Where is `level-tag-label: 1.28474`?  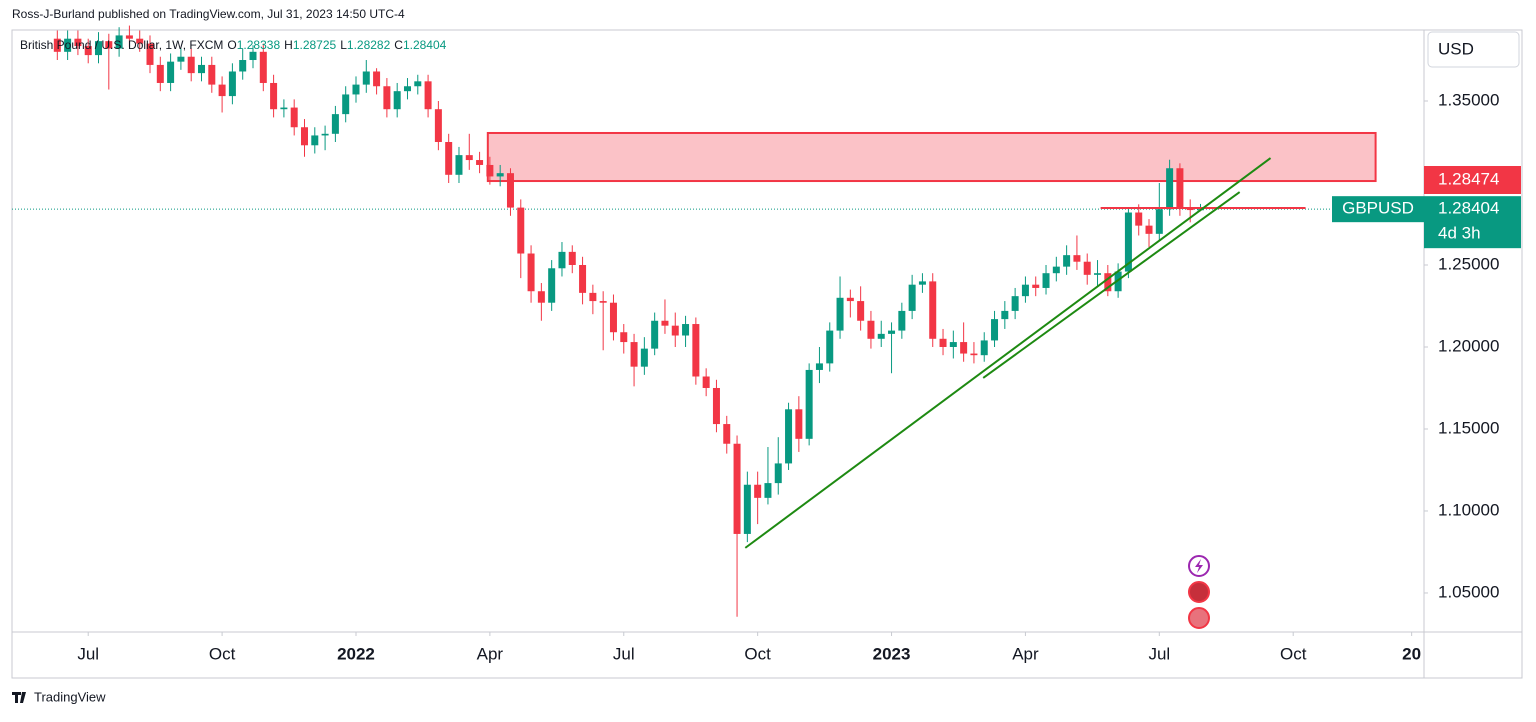
level-tag-label: 1.28474 is located at coordinates (1468, 178).